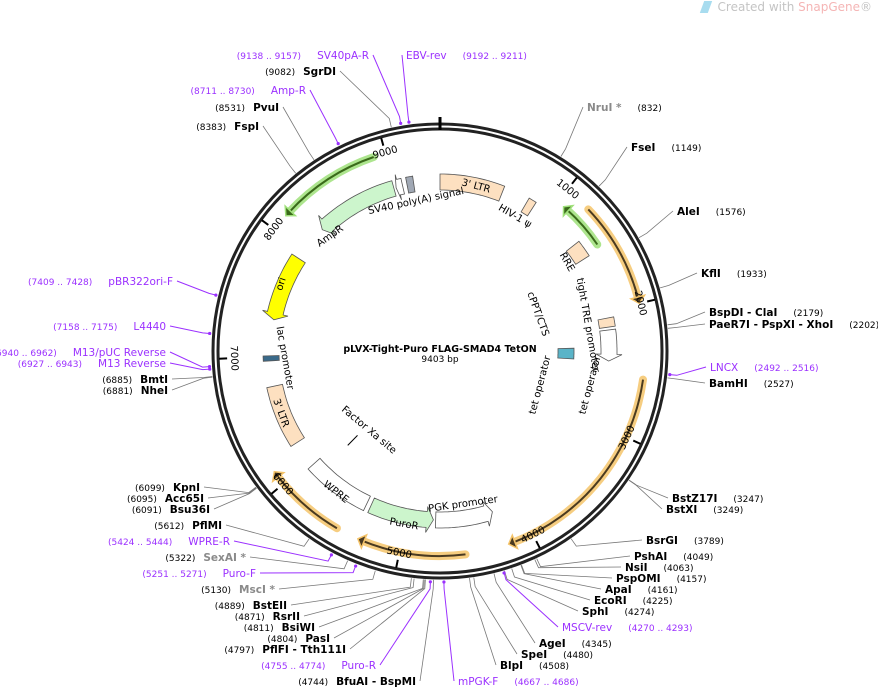 This screenshot has width=878, height=692. Describe the element at coordinates (636, 568) in the screenshot. I see `site-name: NsiI` at that location.